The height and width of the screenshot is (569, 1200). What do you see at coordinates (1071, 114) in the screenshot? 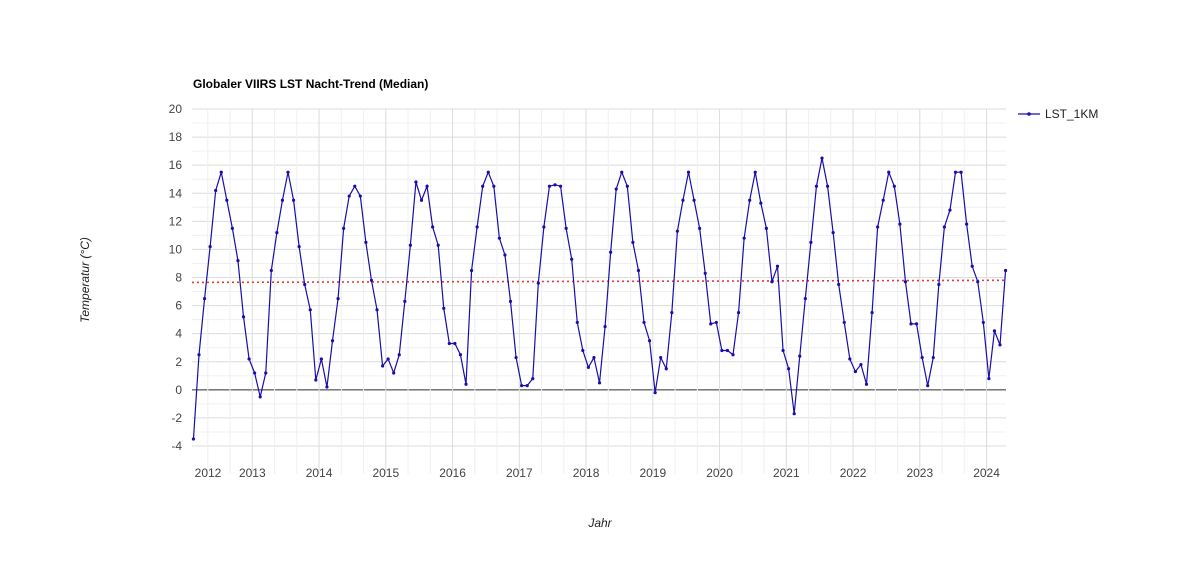
I see `legend-label: LST_1KM` at bounding box center [1071, 114].